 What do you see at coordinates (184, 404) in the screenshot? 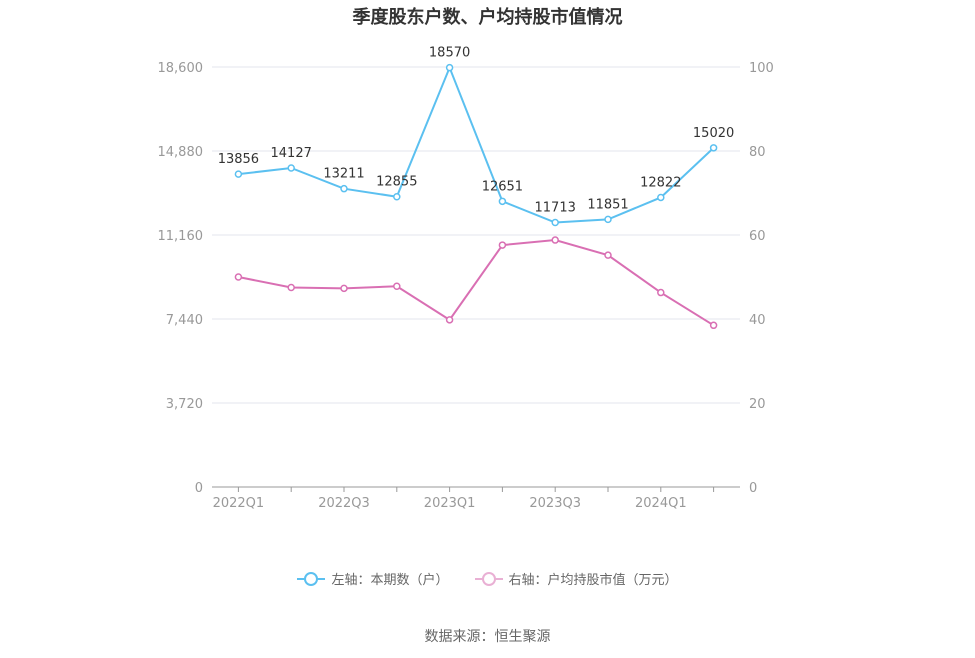
I see `y-left-tick-label: 3,720` at bounding box center [184, 404].